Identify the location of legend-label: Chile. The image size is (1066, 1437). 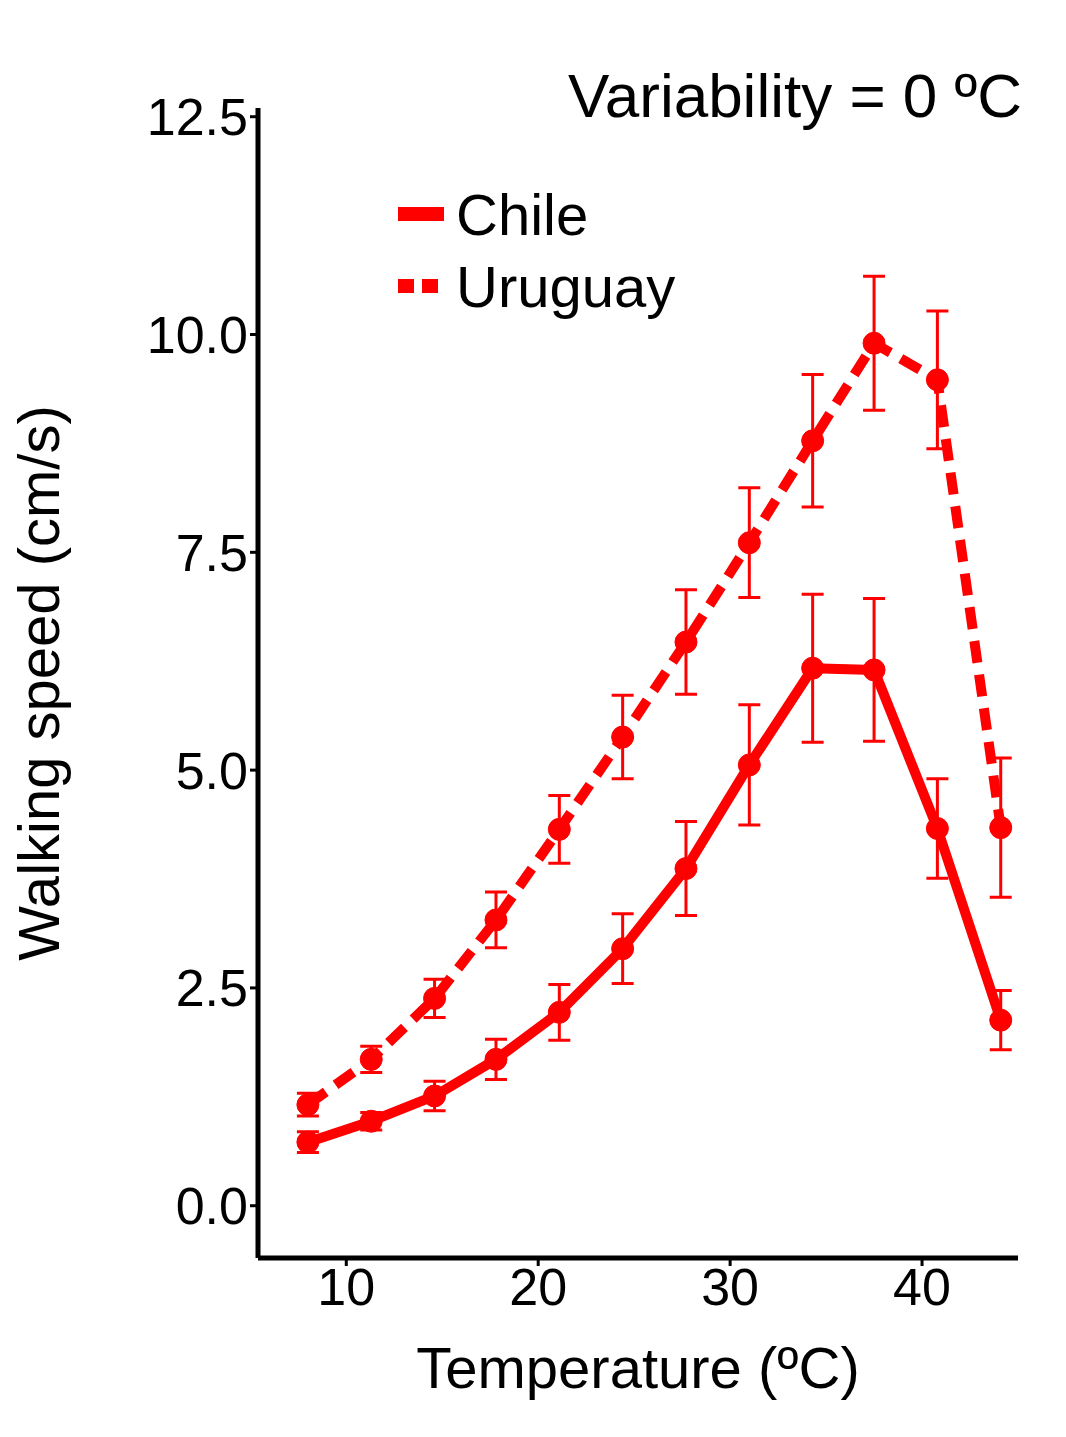
(522, 214).